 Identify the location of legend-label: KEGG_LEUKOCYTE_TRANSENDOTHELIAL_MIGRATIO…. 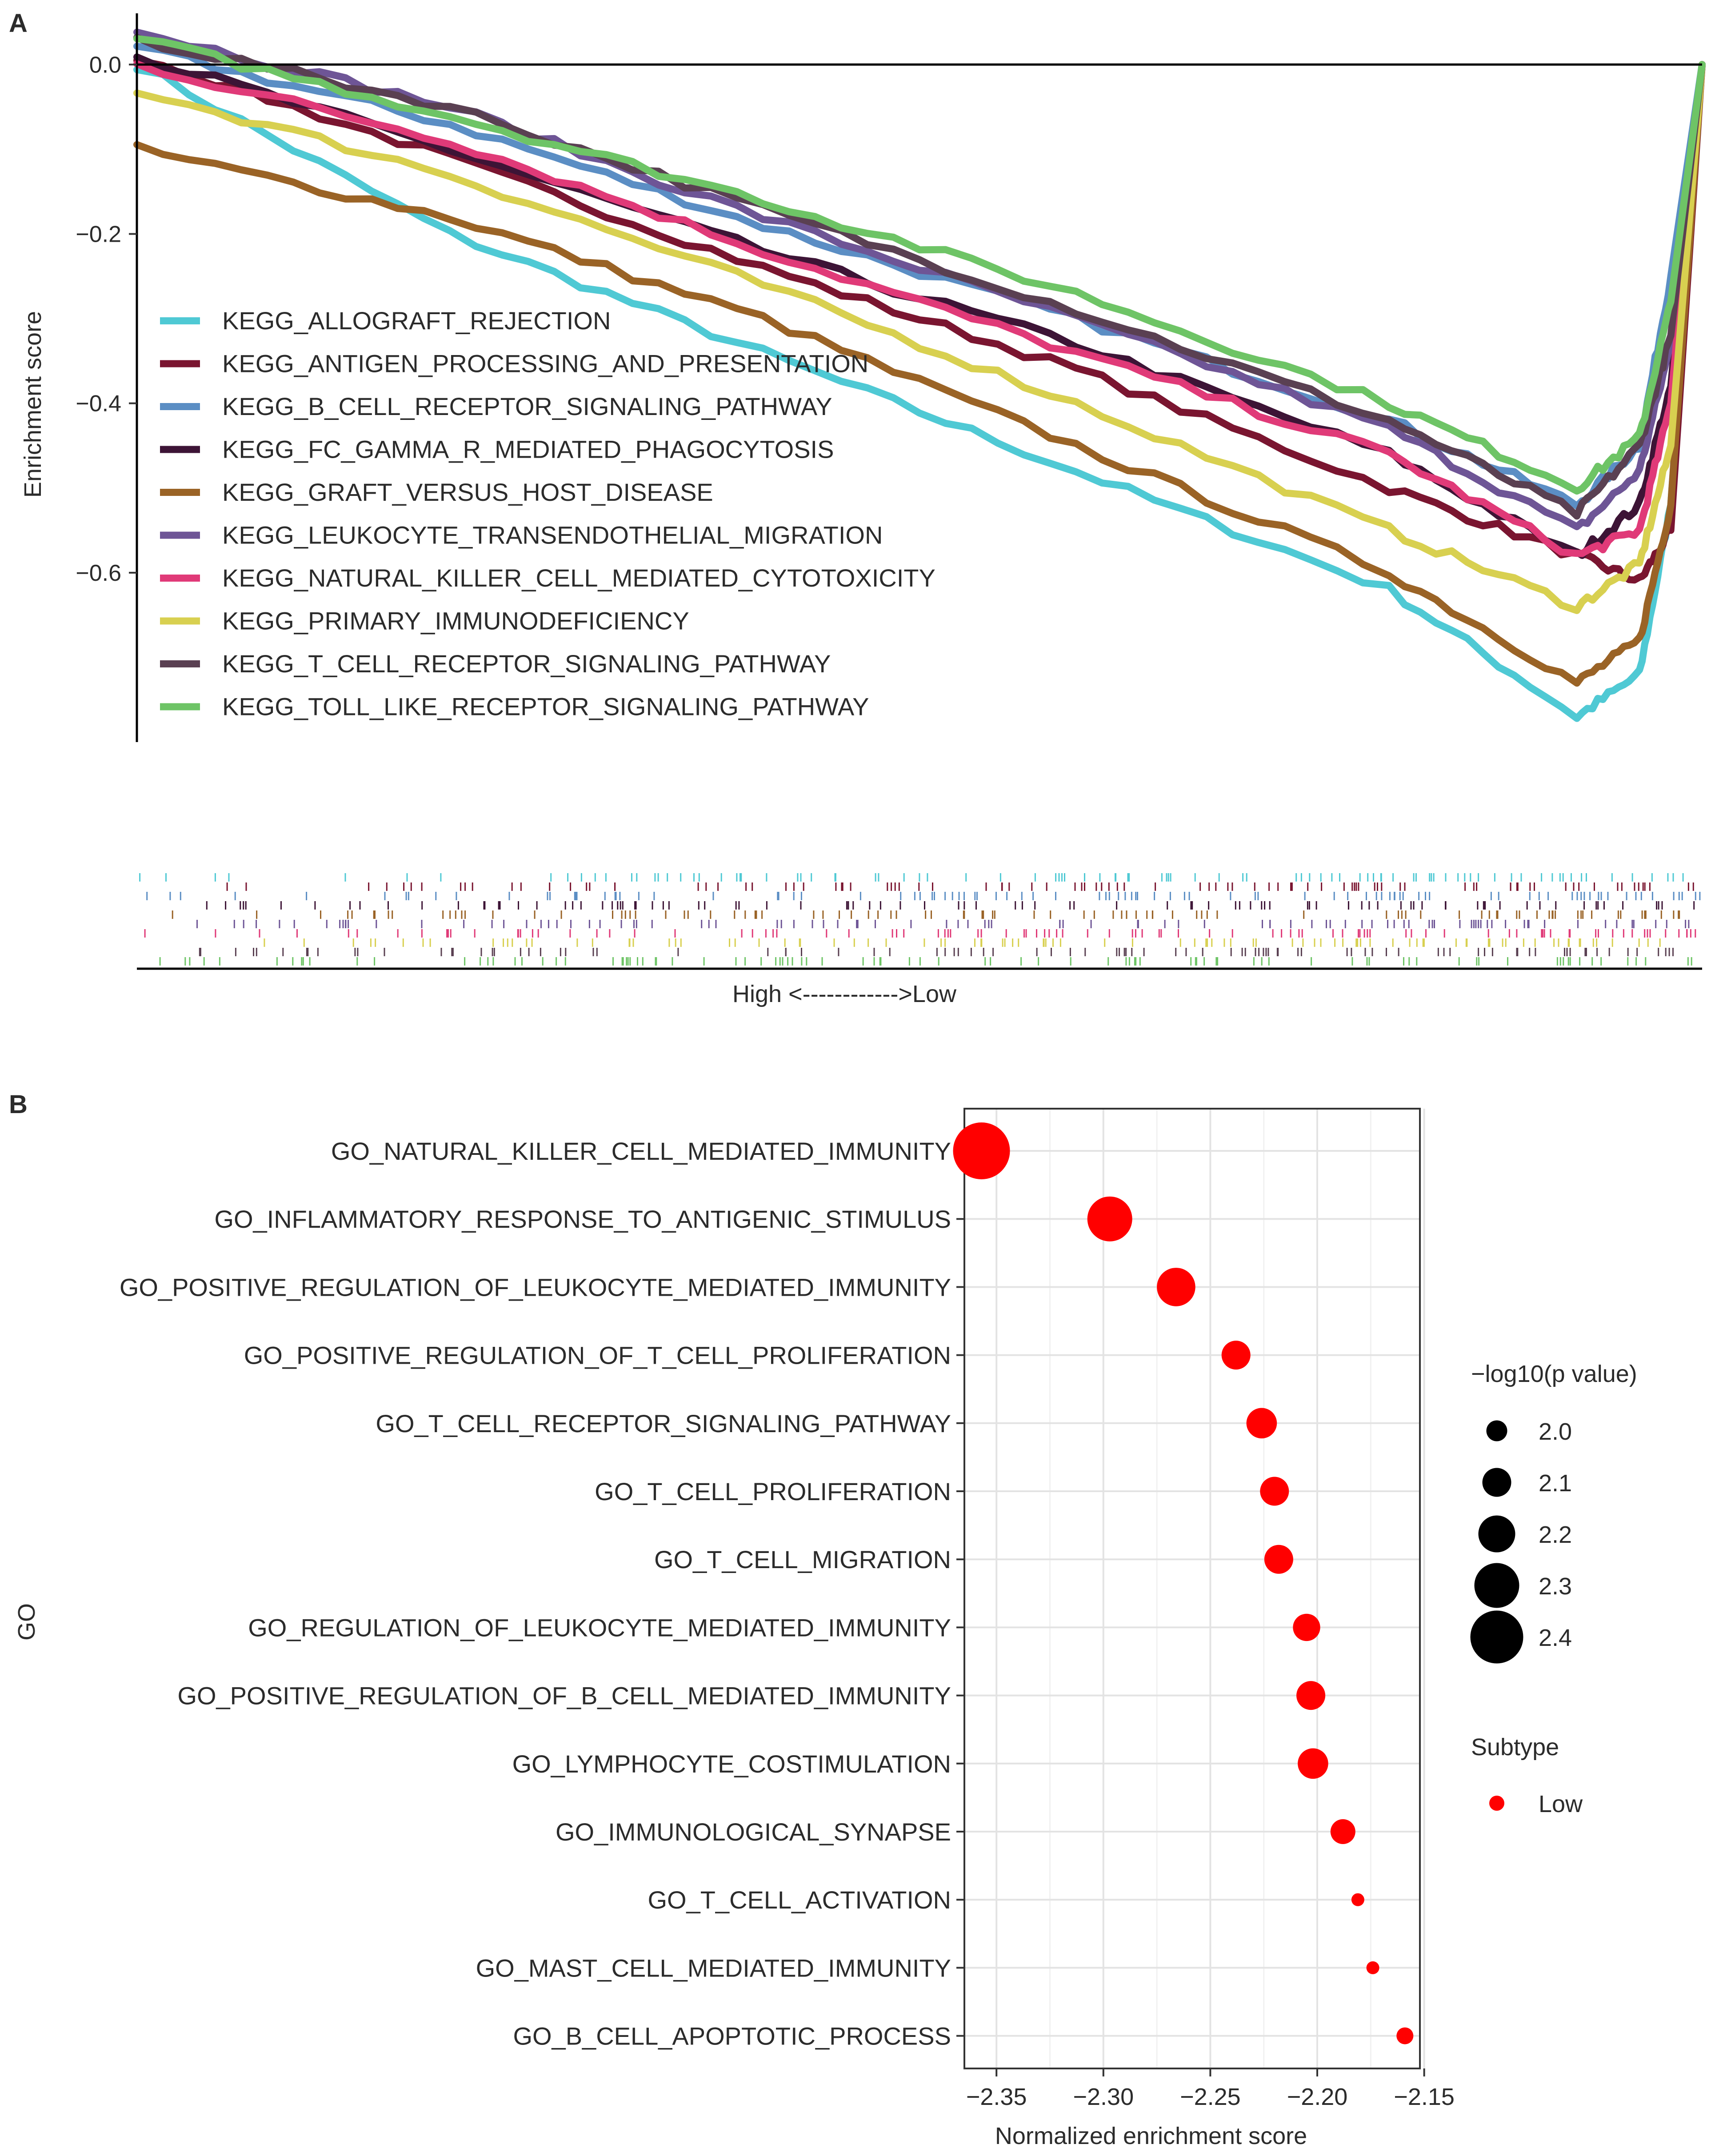
(553, 535).